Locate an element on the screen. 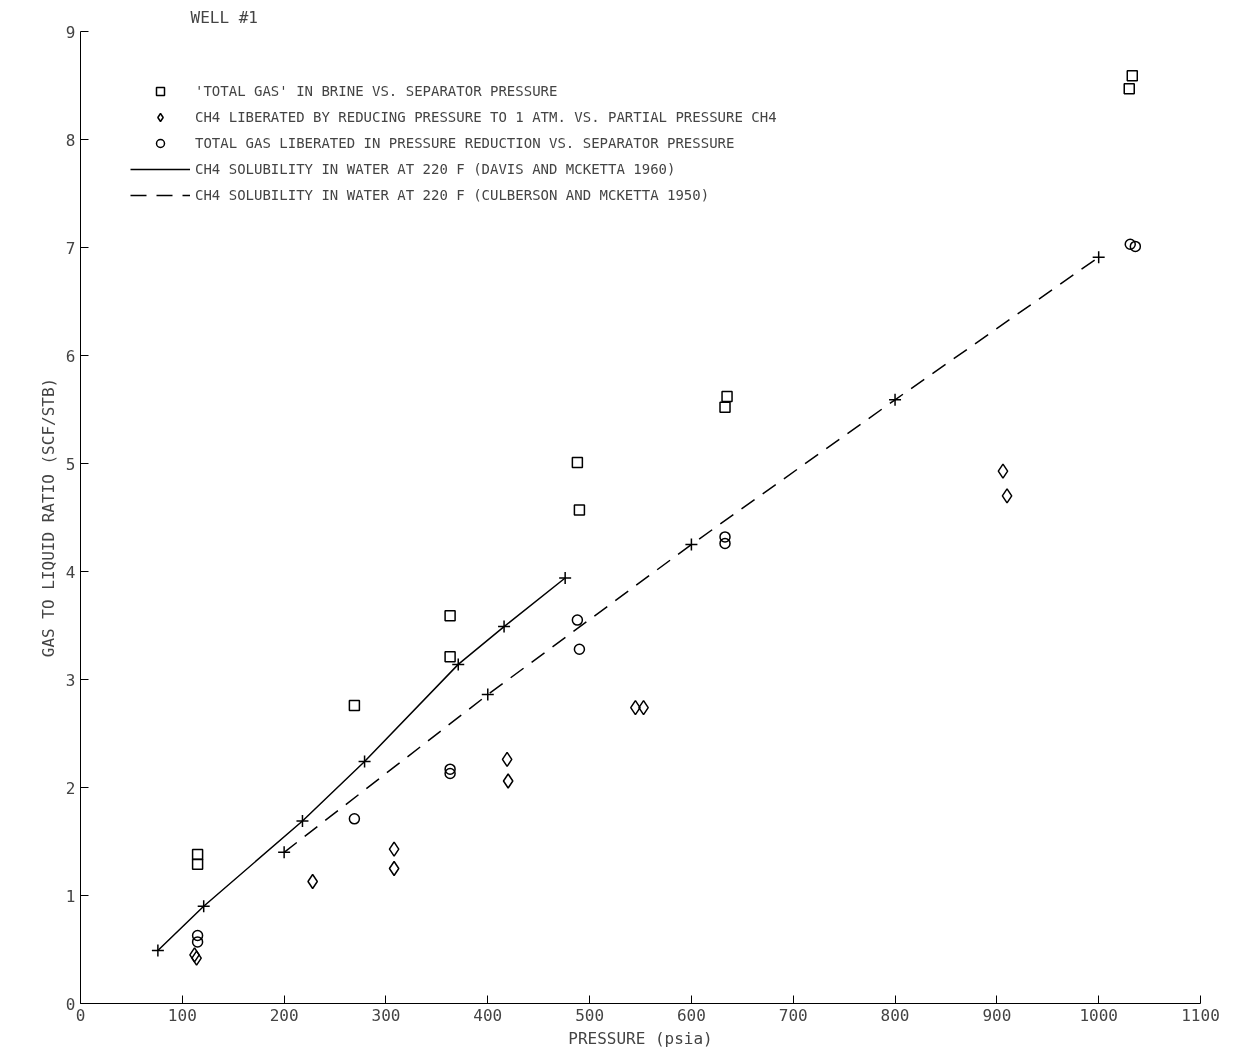  y-tick-label: 5 is located at coordinates (70, 464).